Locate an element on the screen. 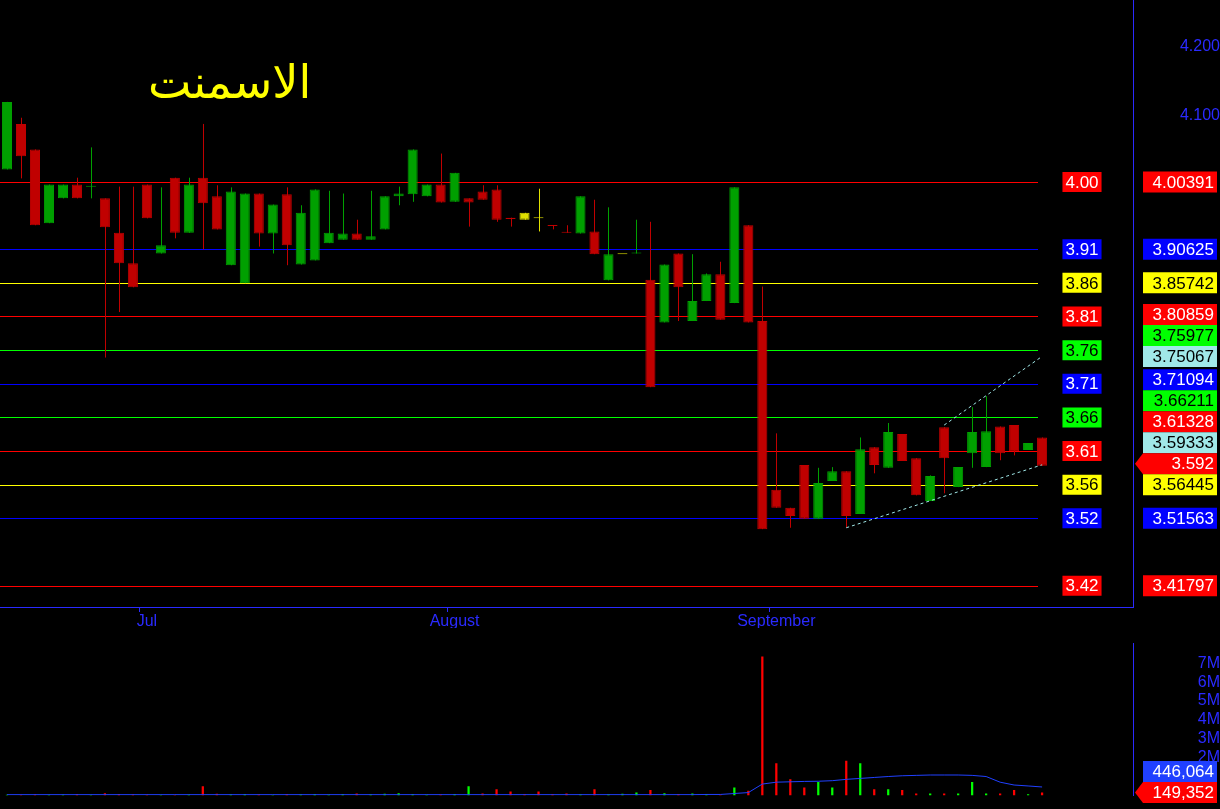  text: 4.00391 is located at coordinates (1183, 182).